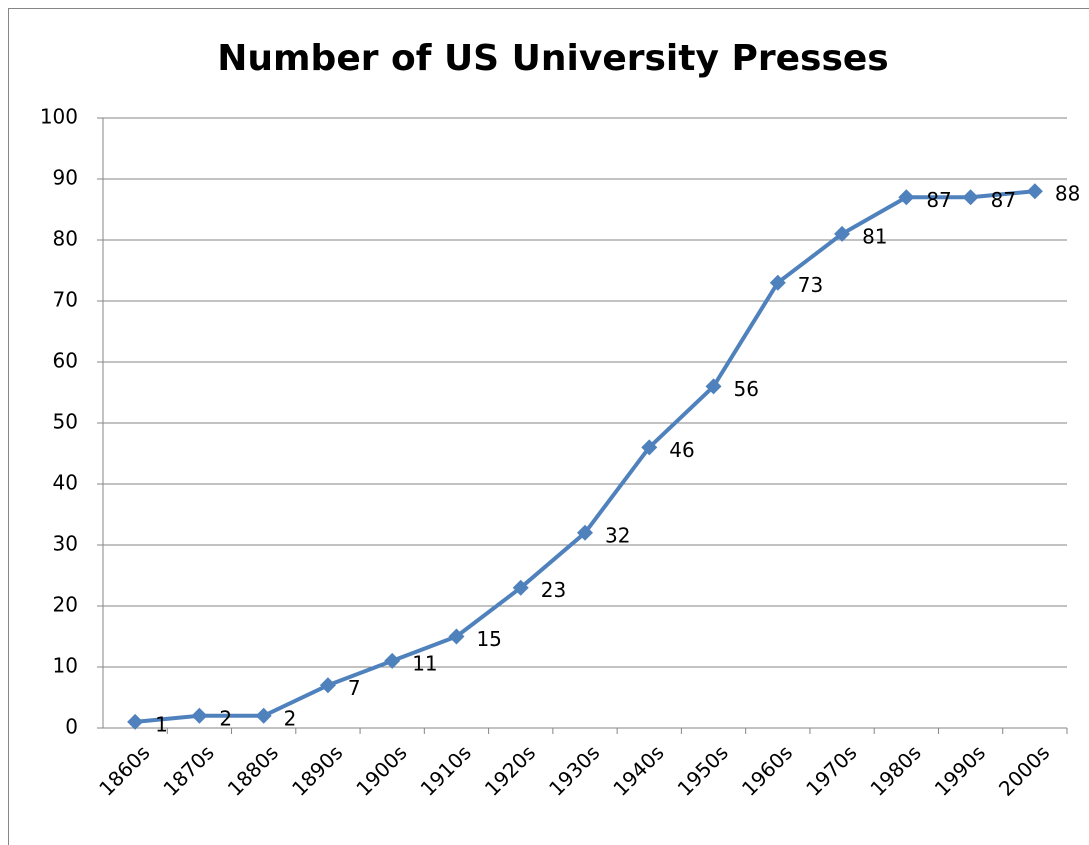 This screenshot has width=1089, height=845. I want to click on y-tick-label: 90, so click(65, 178).